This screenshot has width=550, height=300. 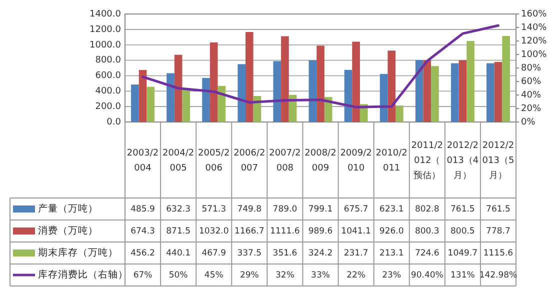 What do you see at coordinates (106, 45) in the screenshot?
I see `y-tick-label: 1000.0` at bounding box center [106, 45].